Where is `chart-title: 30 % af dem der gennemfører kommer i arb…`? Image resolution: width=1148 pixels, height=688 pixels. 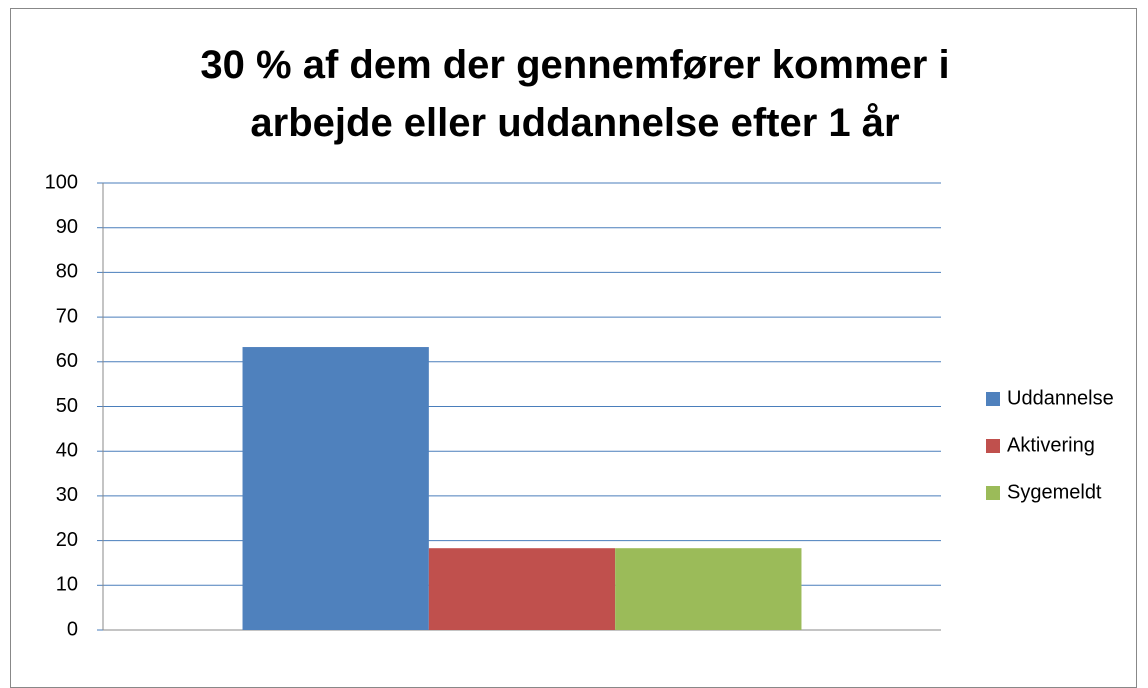
chart-title: 30 % af dem der gennemfører kommer i arb… is located at coordinates (575, 94).